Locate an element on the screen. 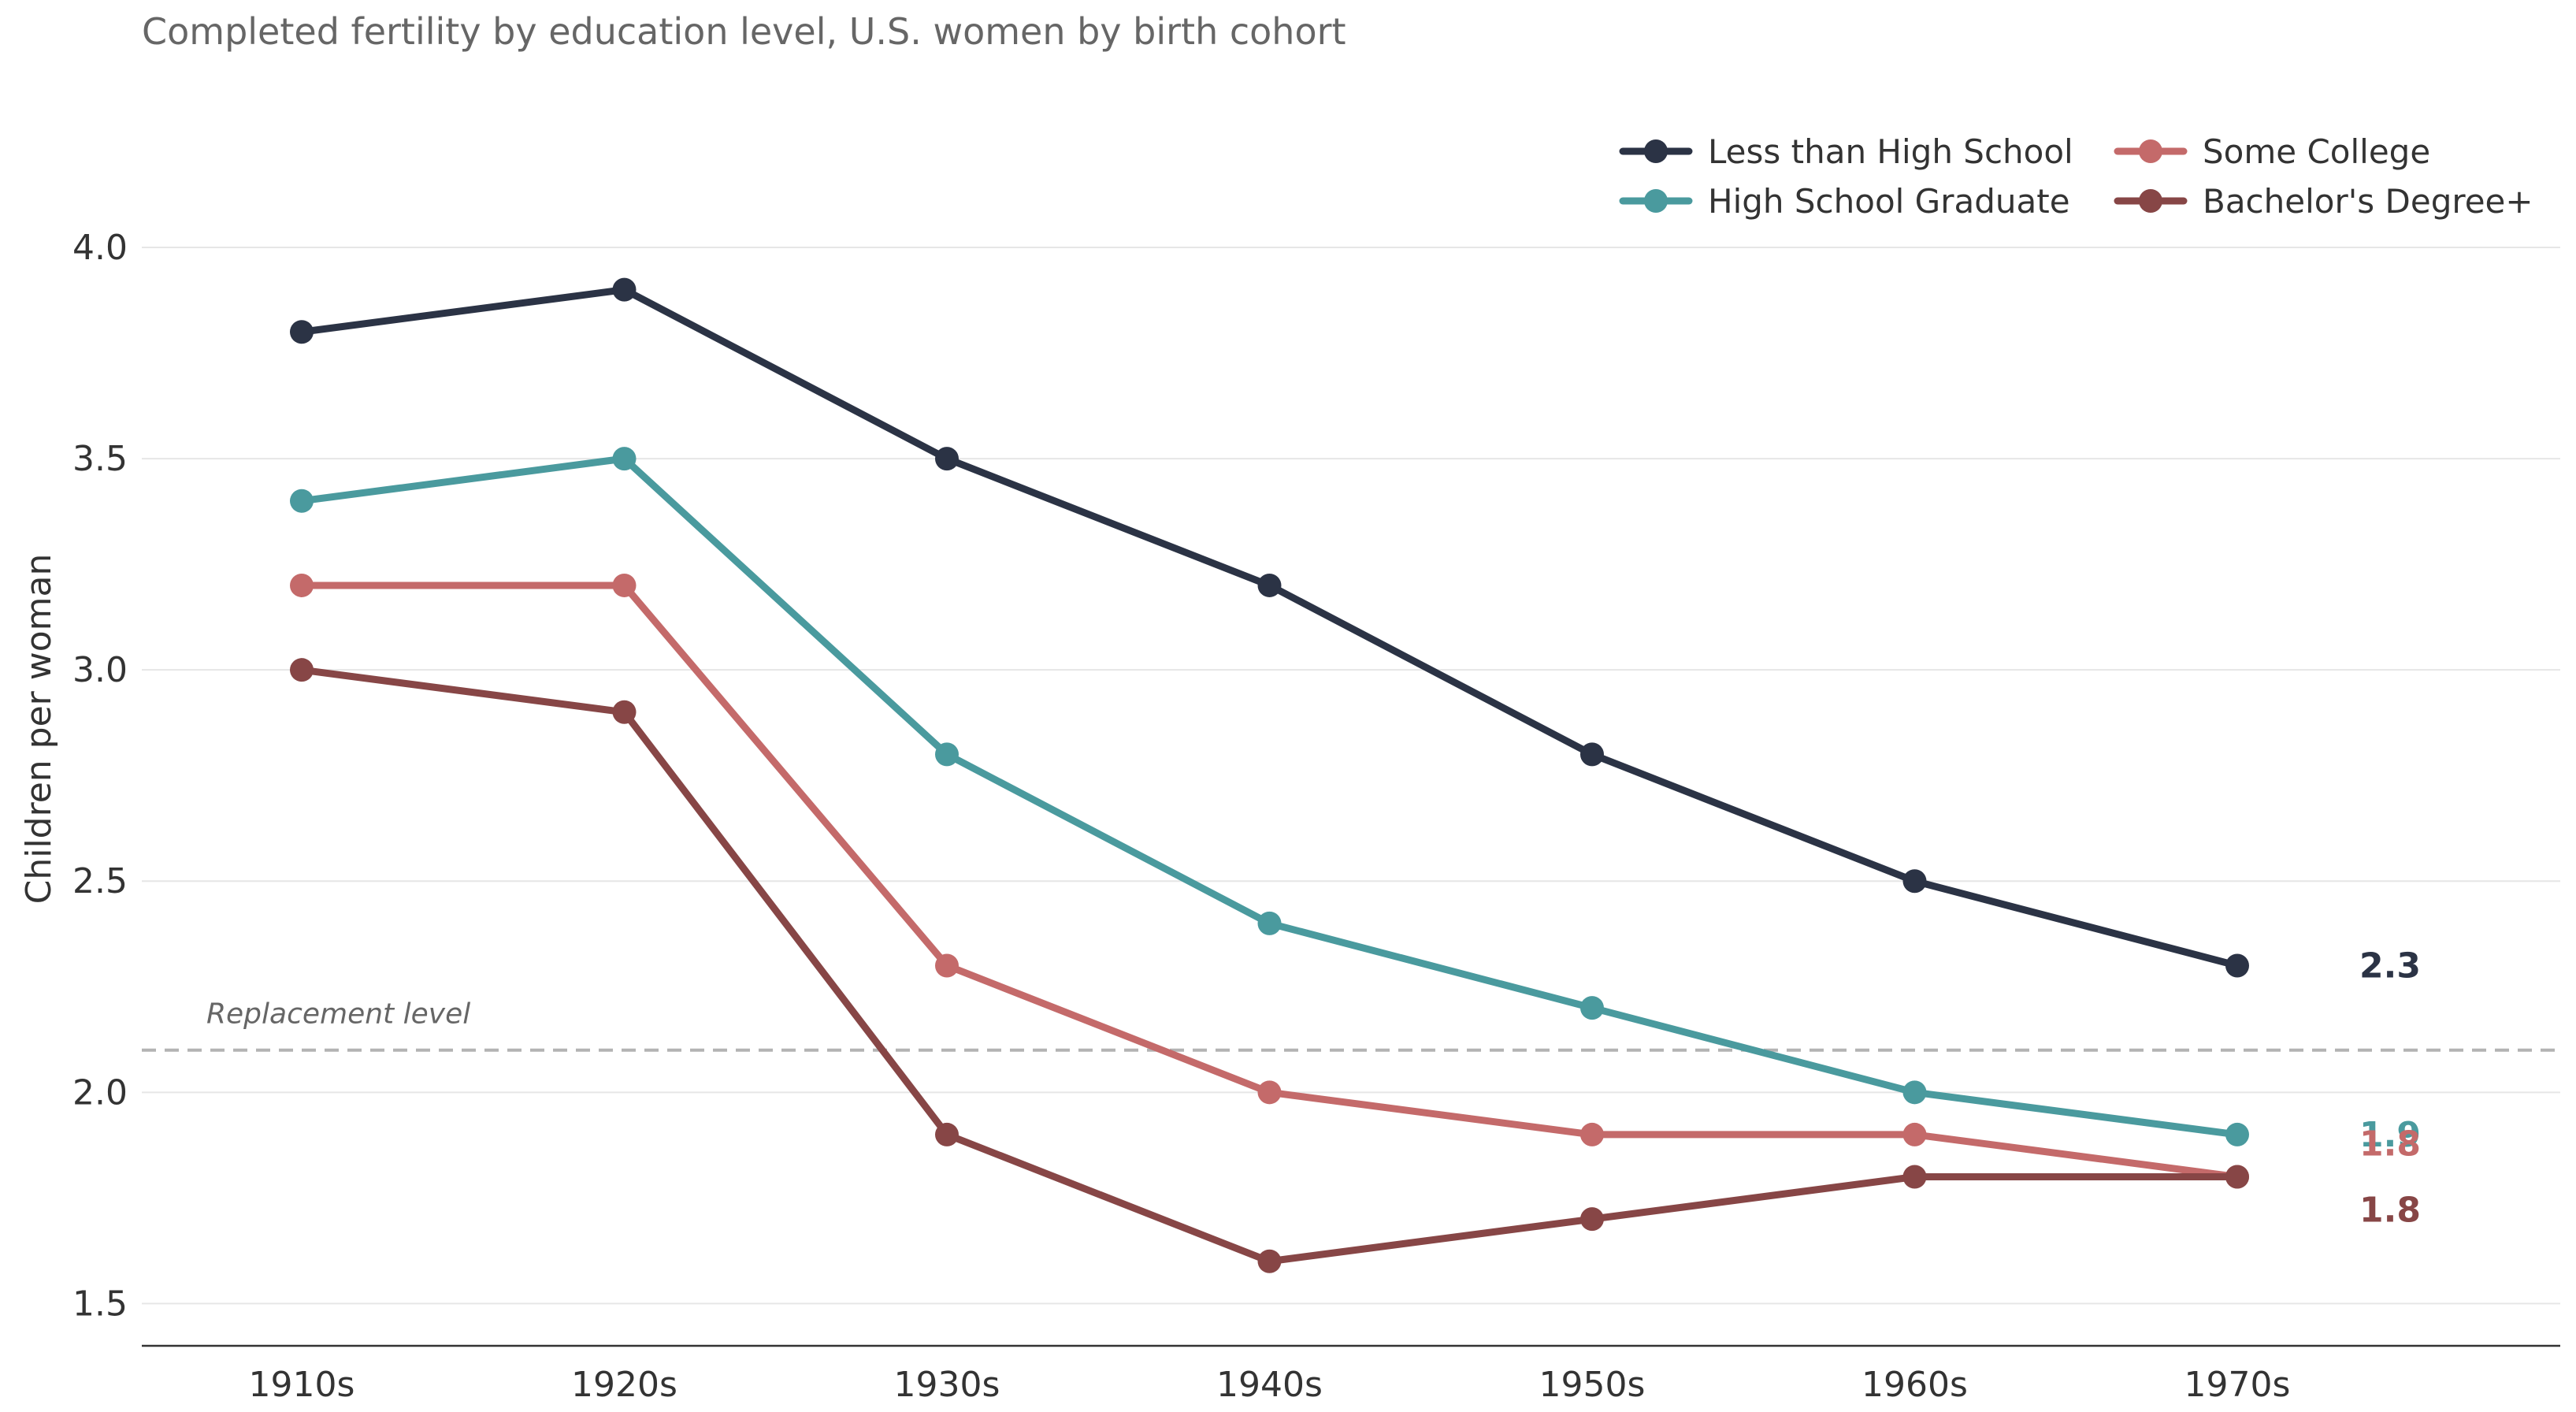  data-point-high-school-graduate-1920s is located at coordinates (624, 459).